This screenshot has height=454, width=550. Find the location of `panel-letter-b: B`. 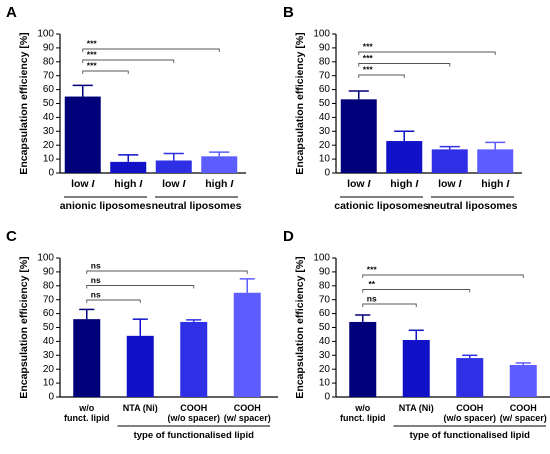

panel-letter-b: B is located at coordinates (288, 12).